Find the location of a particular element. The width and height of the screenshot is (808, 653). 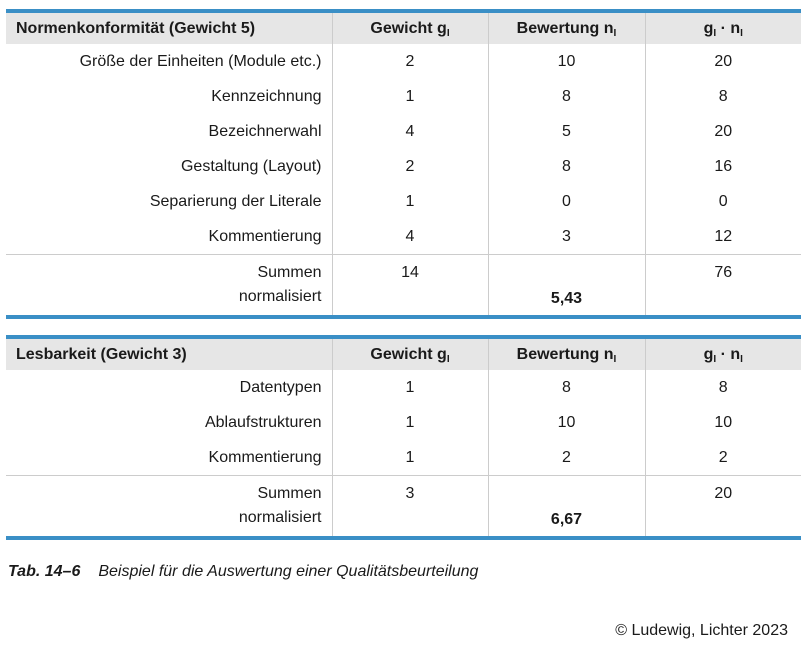

criterion-label: Gestaltung (Layout) is located at coordinates (251, 166).